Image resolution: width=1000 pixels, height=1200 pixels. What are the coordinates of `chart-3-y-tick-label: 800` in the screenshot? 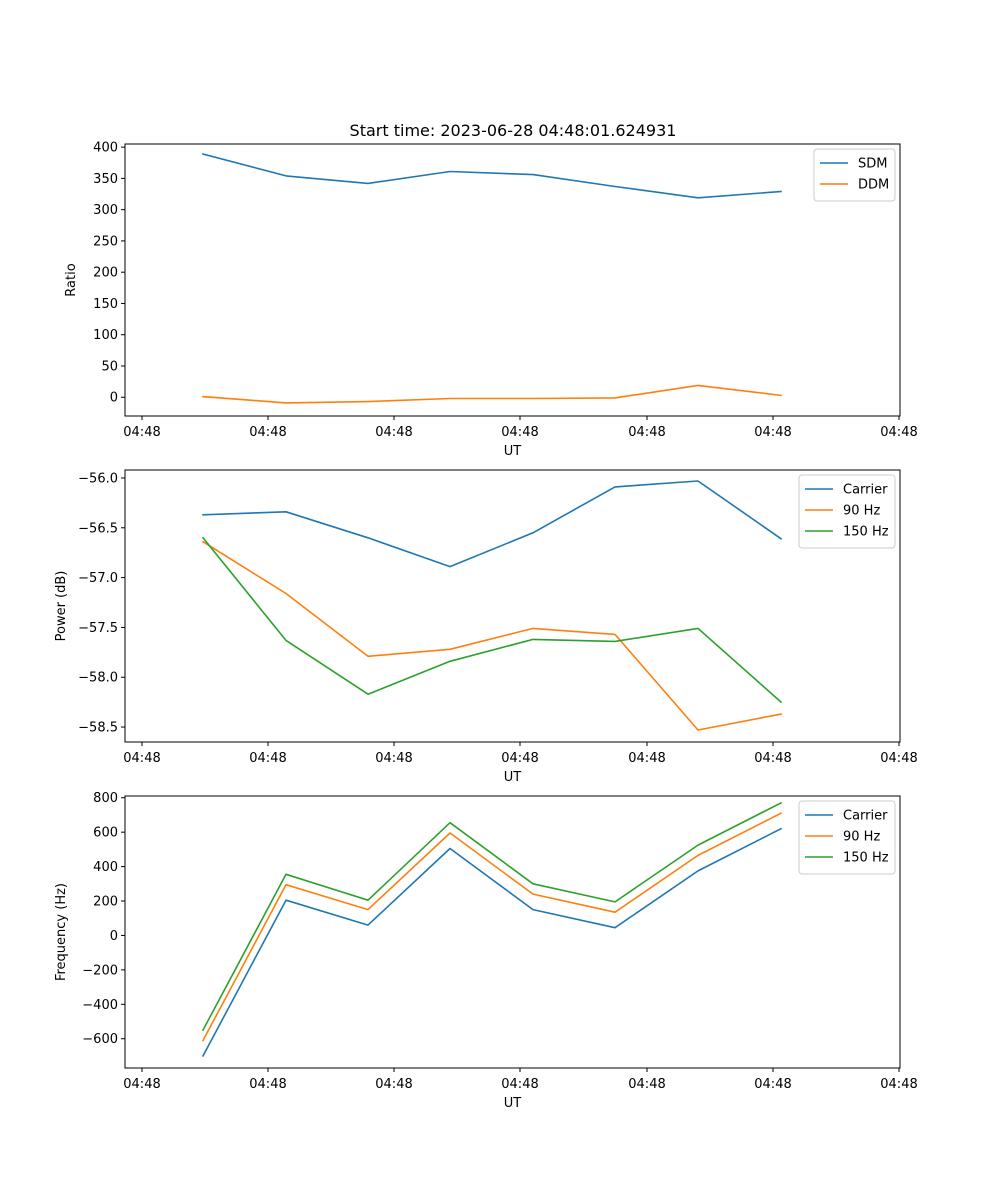 It's located at (105, 798).